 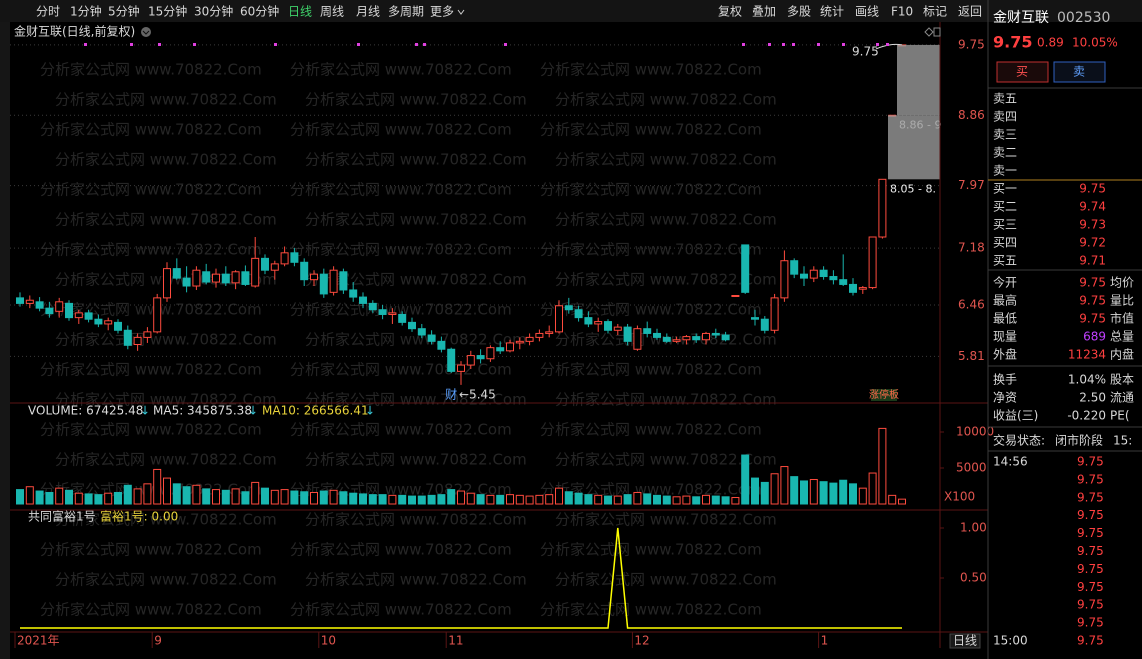 What do you see at coordinates (1005, 243) in the screenshot?
I see `bid-label: 买四` at bounding box center [1005, 243].